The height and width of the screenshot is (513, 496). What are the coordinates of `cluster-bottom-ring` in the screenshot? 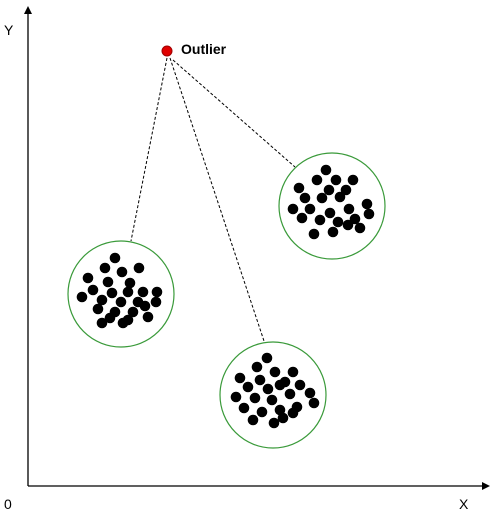 It's located at (273, 395).